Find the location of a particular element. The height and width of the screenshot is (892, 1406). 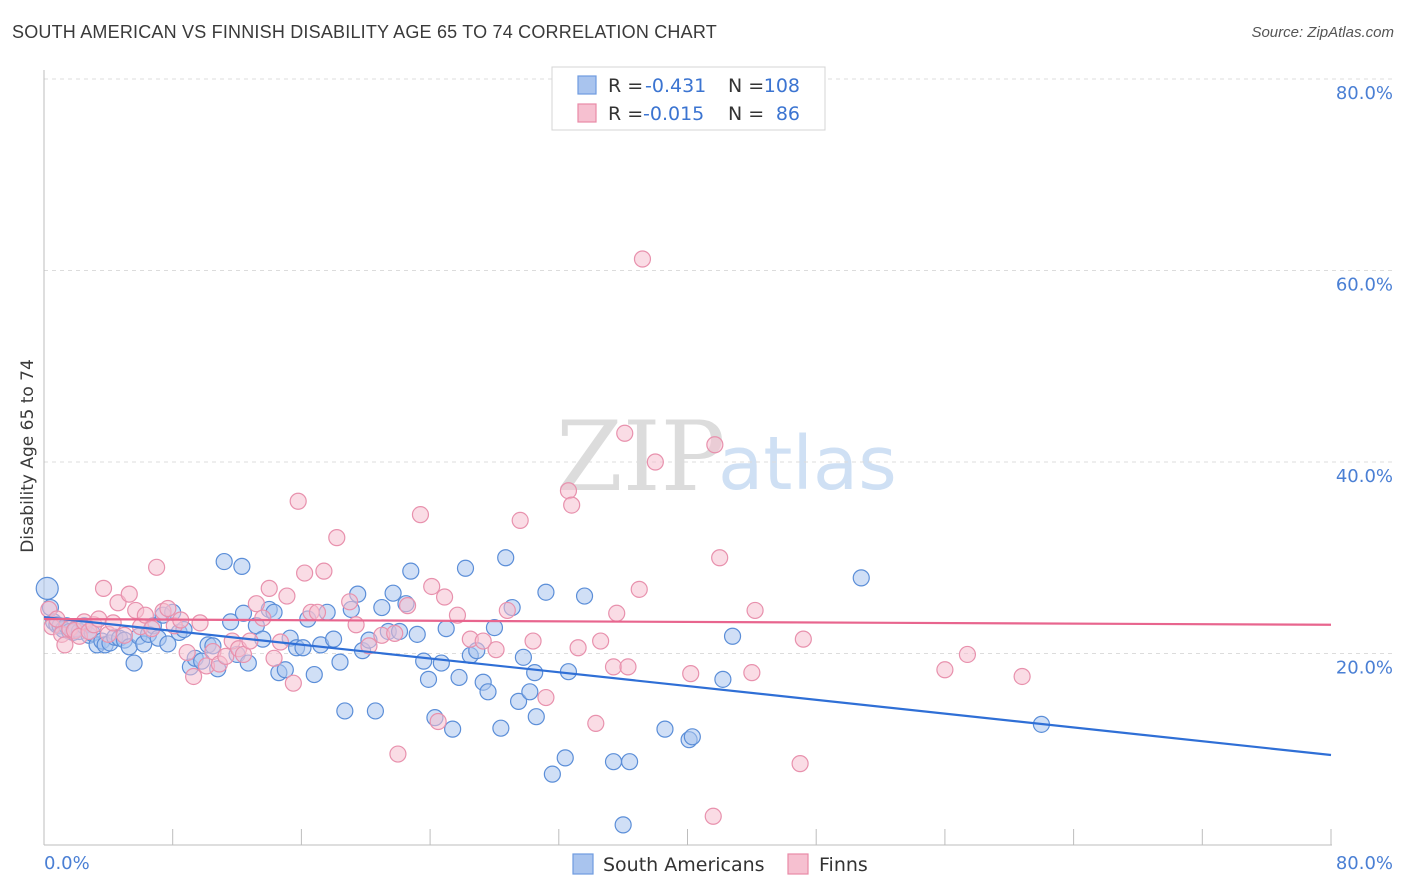

legend-n-value-1: 108 is located at coordinates (782, 86).